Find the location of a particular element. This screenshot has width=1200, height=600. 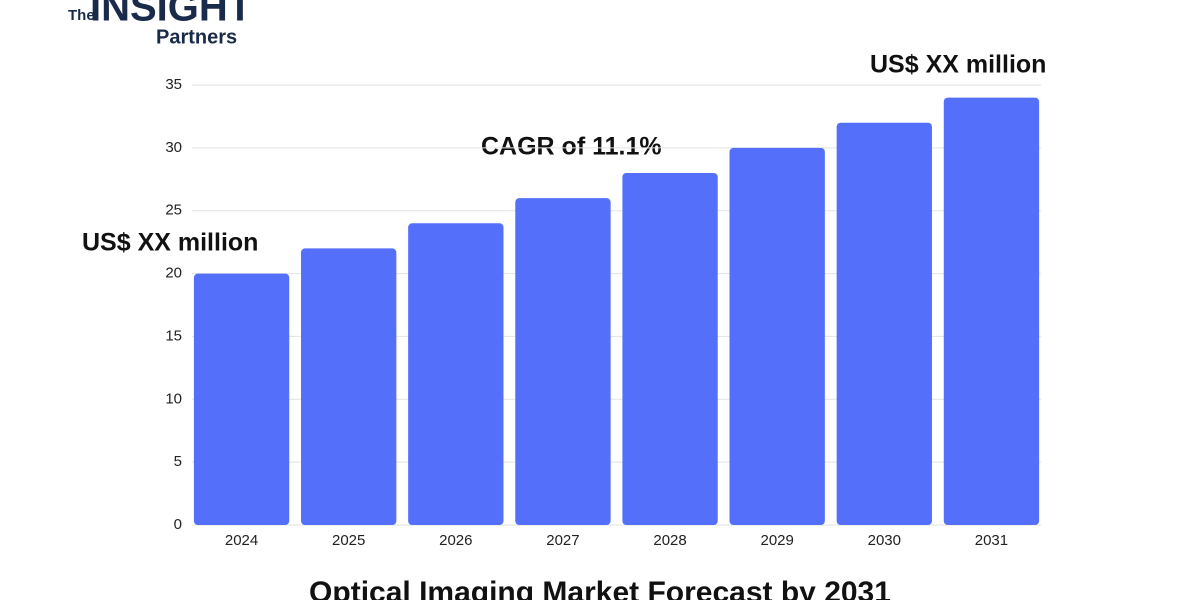

y-tick-label: 0 is located at coordinates (178, 524).